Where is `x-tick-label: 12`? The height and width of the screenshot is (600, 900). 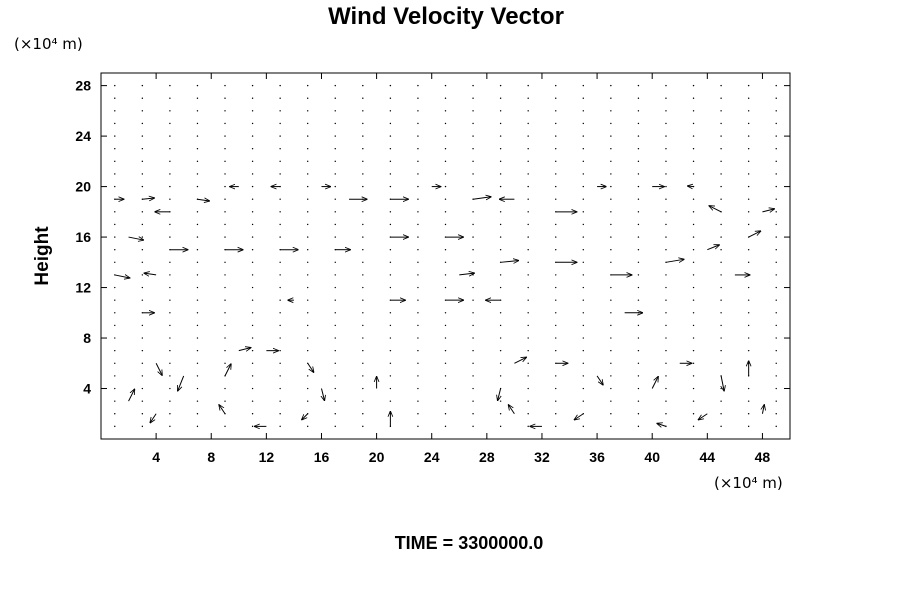
x-tick-label: 12 is located at coordinates (267, 457).